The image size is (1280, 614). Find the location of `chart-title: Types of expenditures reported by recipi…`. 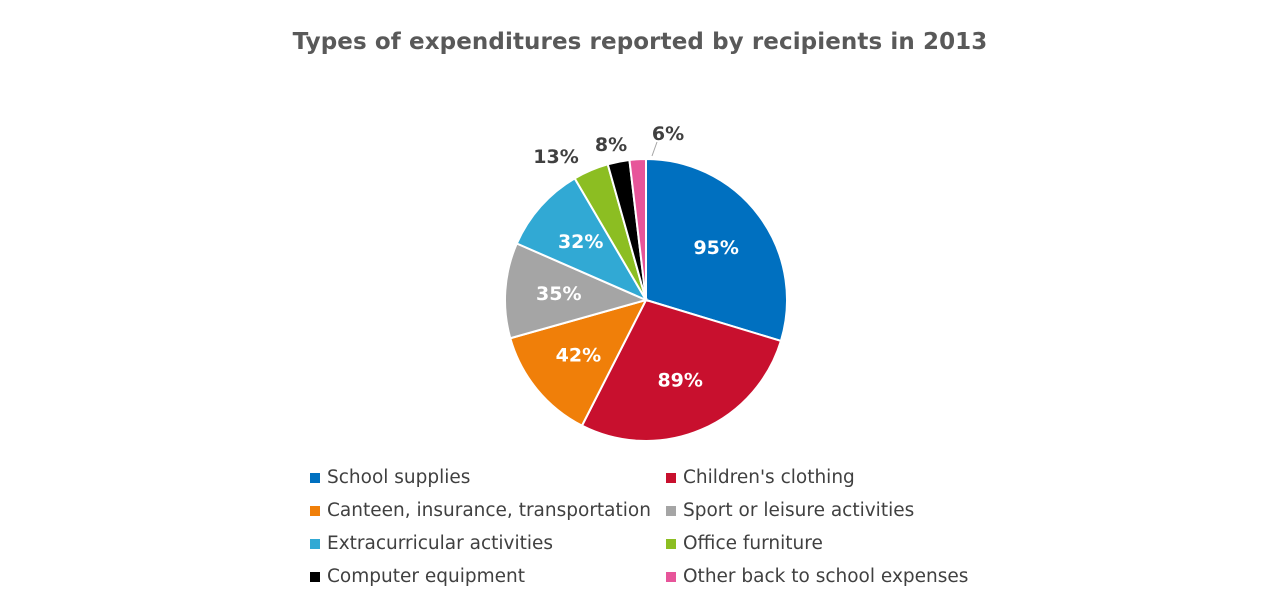

chart-title: Types of expenditures reported by recipi… is located at coordinates (640, 42).